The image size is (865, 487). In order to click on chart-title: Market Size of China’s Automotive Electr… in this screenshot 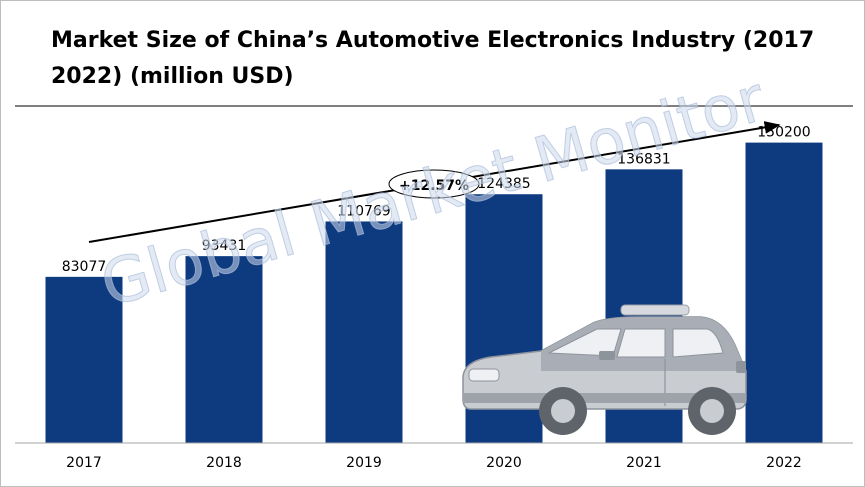, I will do `click(433, 58)`.